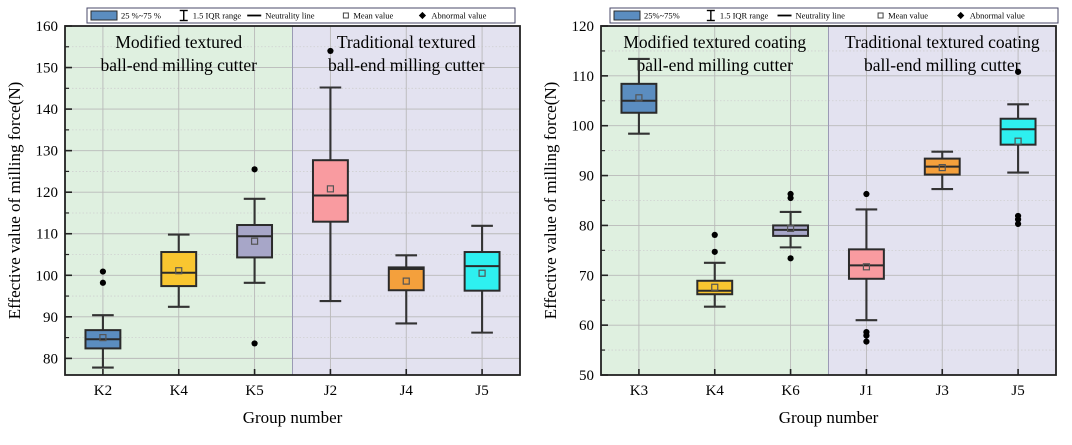  I want to click on x-tick-label-K3: K3, so click(639, 391).